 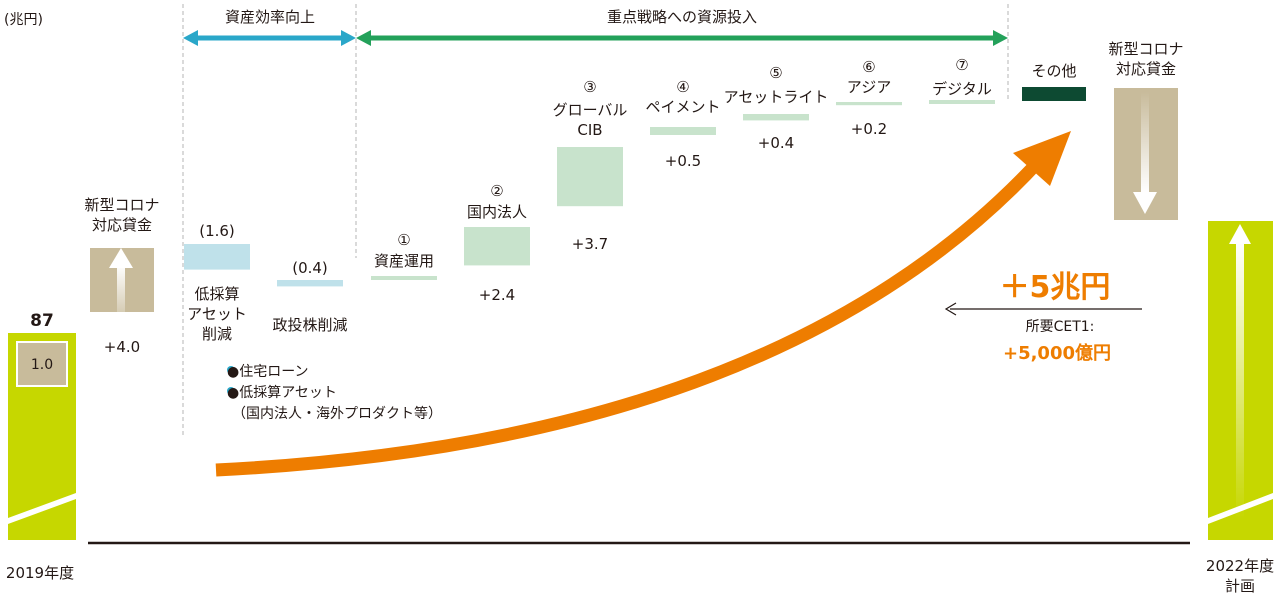 I want to click on unit-label: (兆円), so click(x=23, y=20).